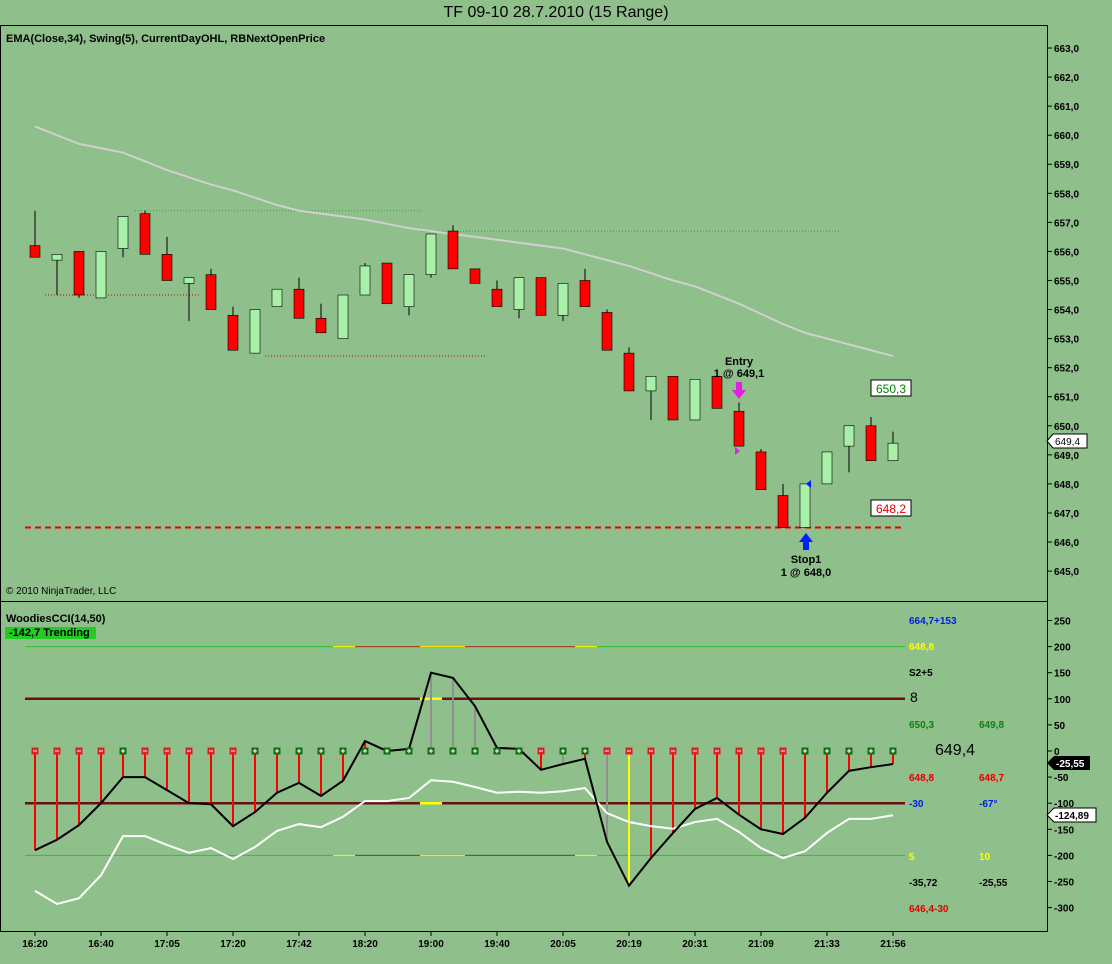  What do you see at coordinates (1066, 369) in the screenshot?
I see `price-axis-label: 652,0` at bounding box center [1066, 369].